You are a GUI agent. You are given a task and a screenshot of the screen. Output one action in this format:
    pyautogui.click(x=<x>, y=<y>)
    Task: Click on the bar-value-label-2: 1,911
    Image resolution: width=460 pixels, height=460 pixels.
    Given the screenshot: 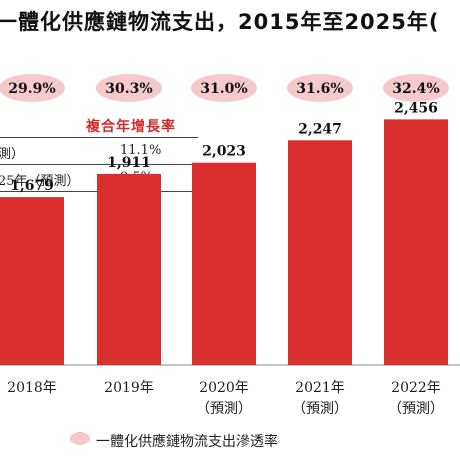 What is the action you would take?
    pyautogui.click(x=129, y=163)
    